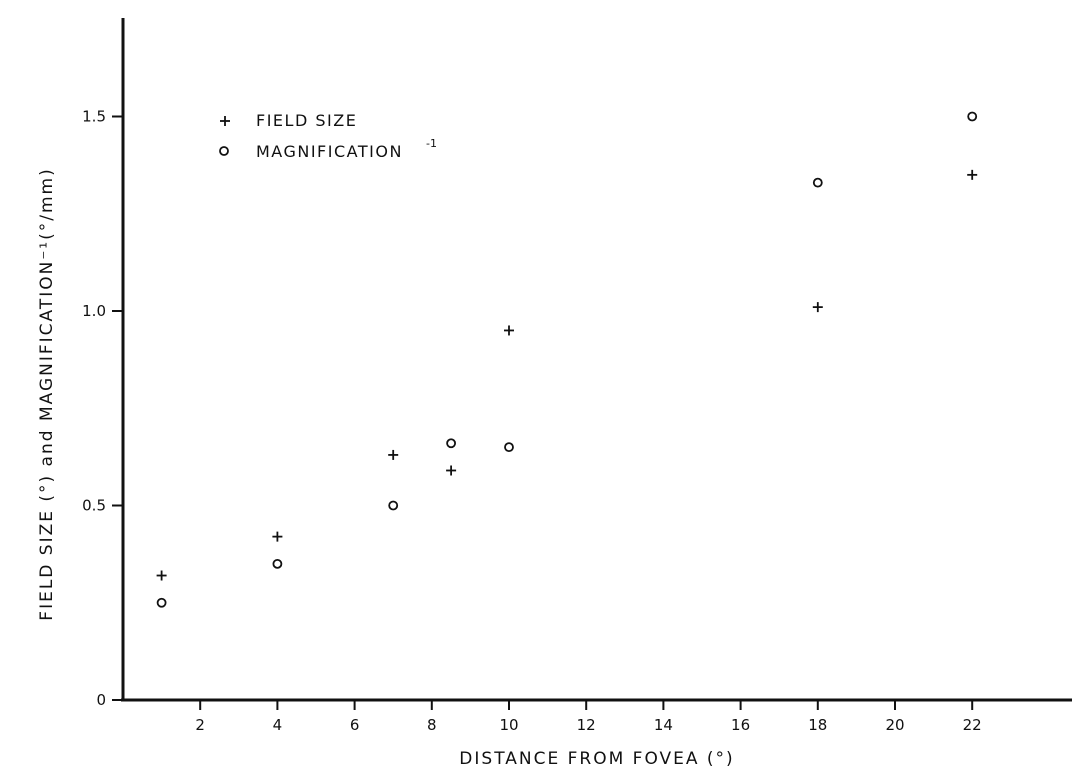  Describe the element at coordinates (508, 725) in the screenshot. I see `x-tick-label: 10` at that location.